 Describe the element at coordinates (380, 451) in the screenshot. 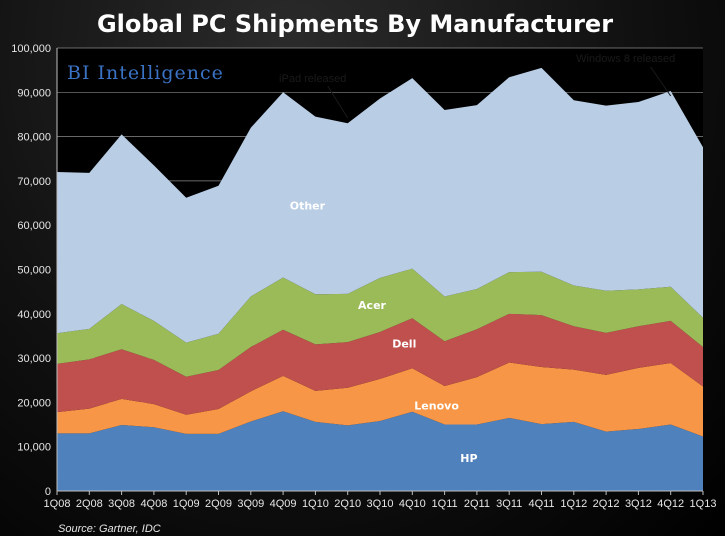

I see `series-area-hp` at that location.